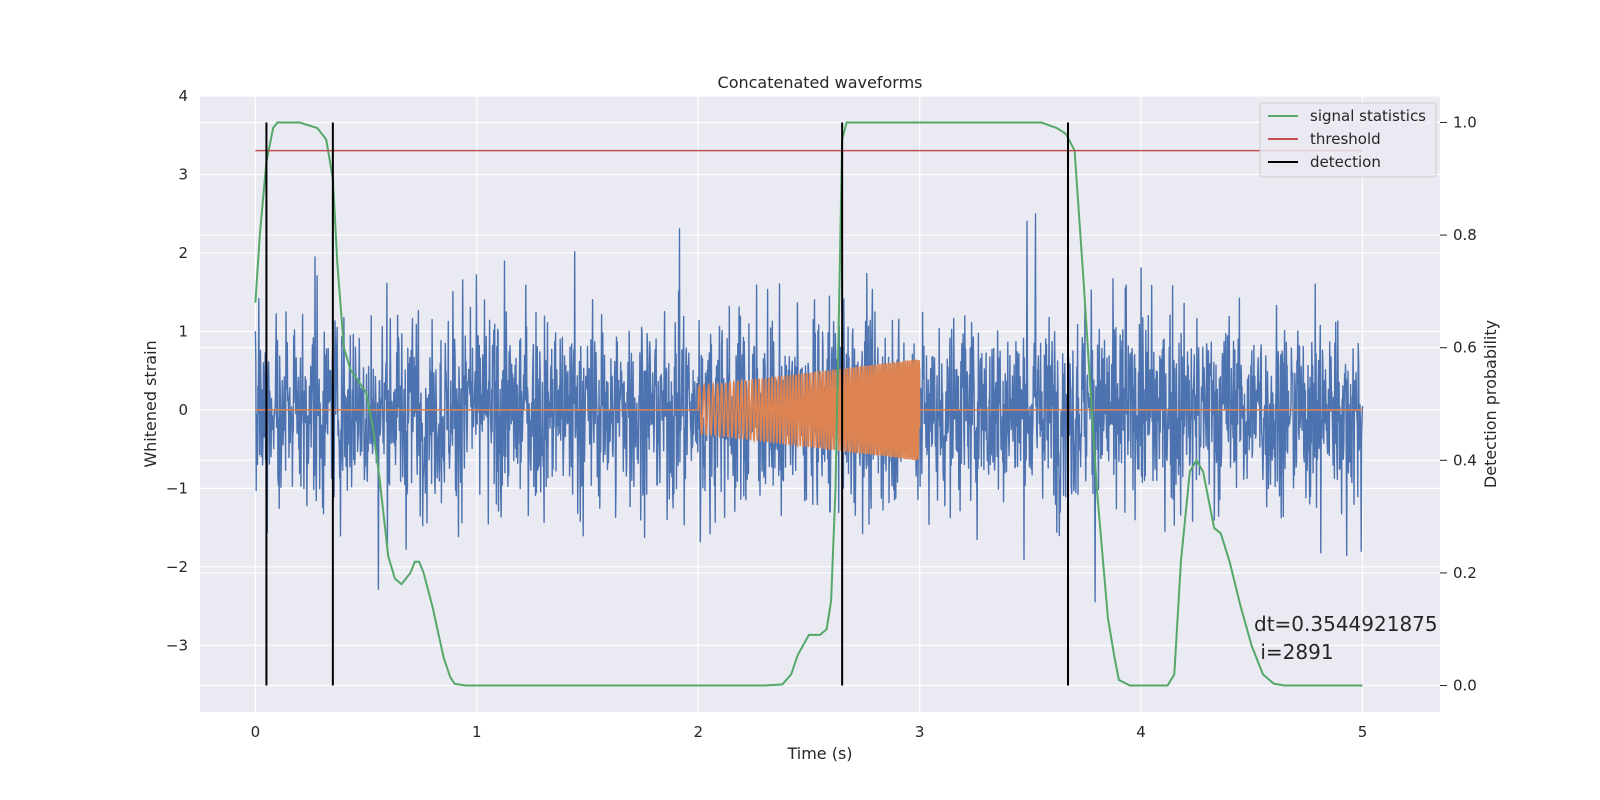 Image resolution: width=1600 pixels, height=800 pixels. Describe the element at coordinates (183, 253) in the screenshot. I see `y-tick-label: 2` at that location.